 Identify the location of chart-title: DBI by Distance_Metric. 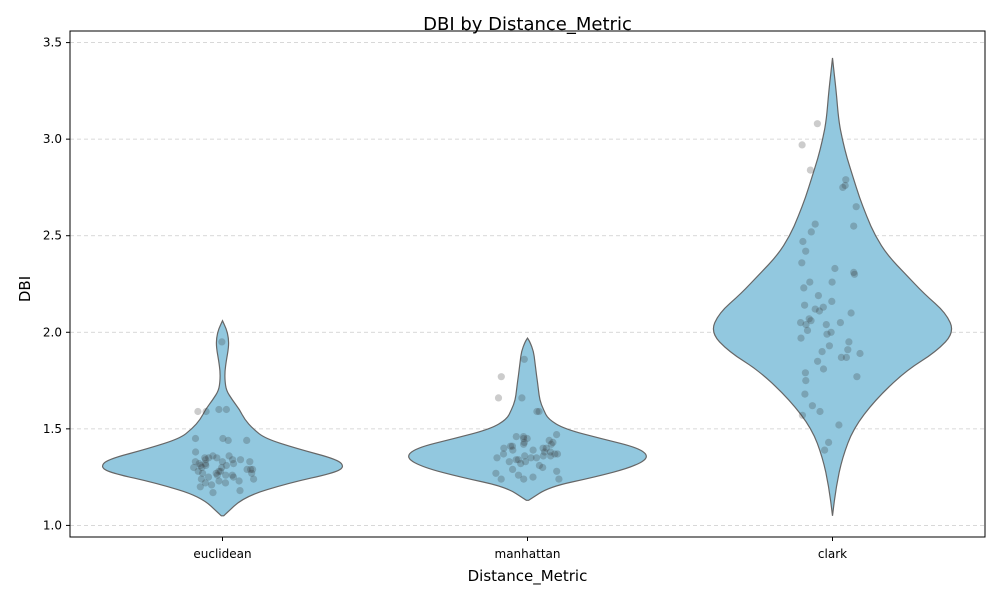
(527, 24).